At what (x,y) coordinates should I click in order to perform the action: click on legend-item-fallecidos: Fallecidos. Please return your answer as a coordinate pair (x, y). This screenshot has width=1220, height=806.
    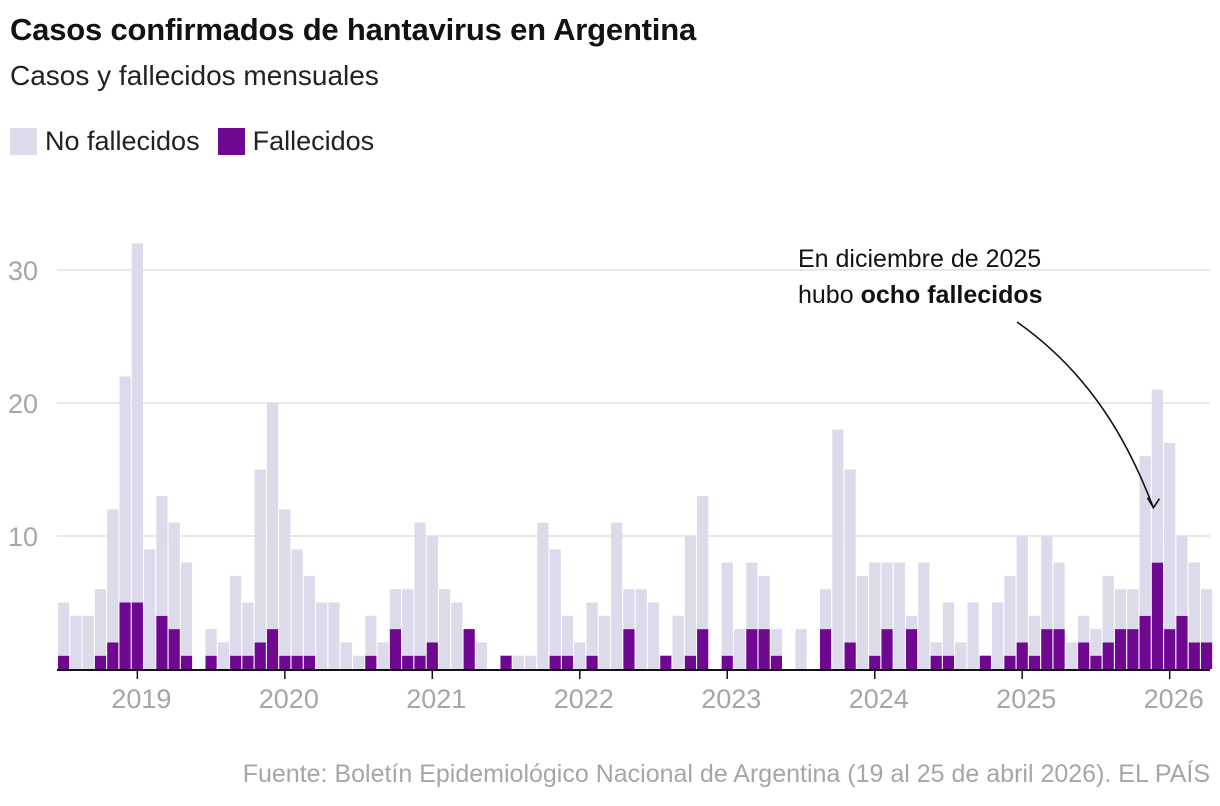
    Looking at the image, I should click on (295, 141).